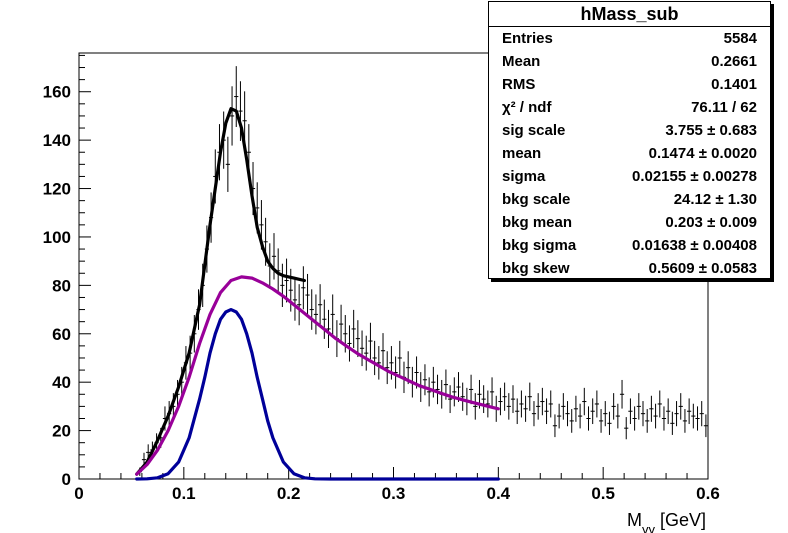 The height and width of the screenshot is (533, 788). Describe the element at coordinates (708, 493) in the screenshot. I see `x-tick-label: 0.6` at that location.